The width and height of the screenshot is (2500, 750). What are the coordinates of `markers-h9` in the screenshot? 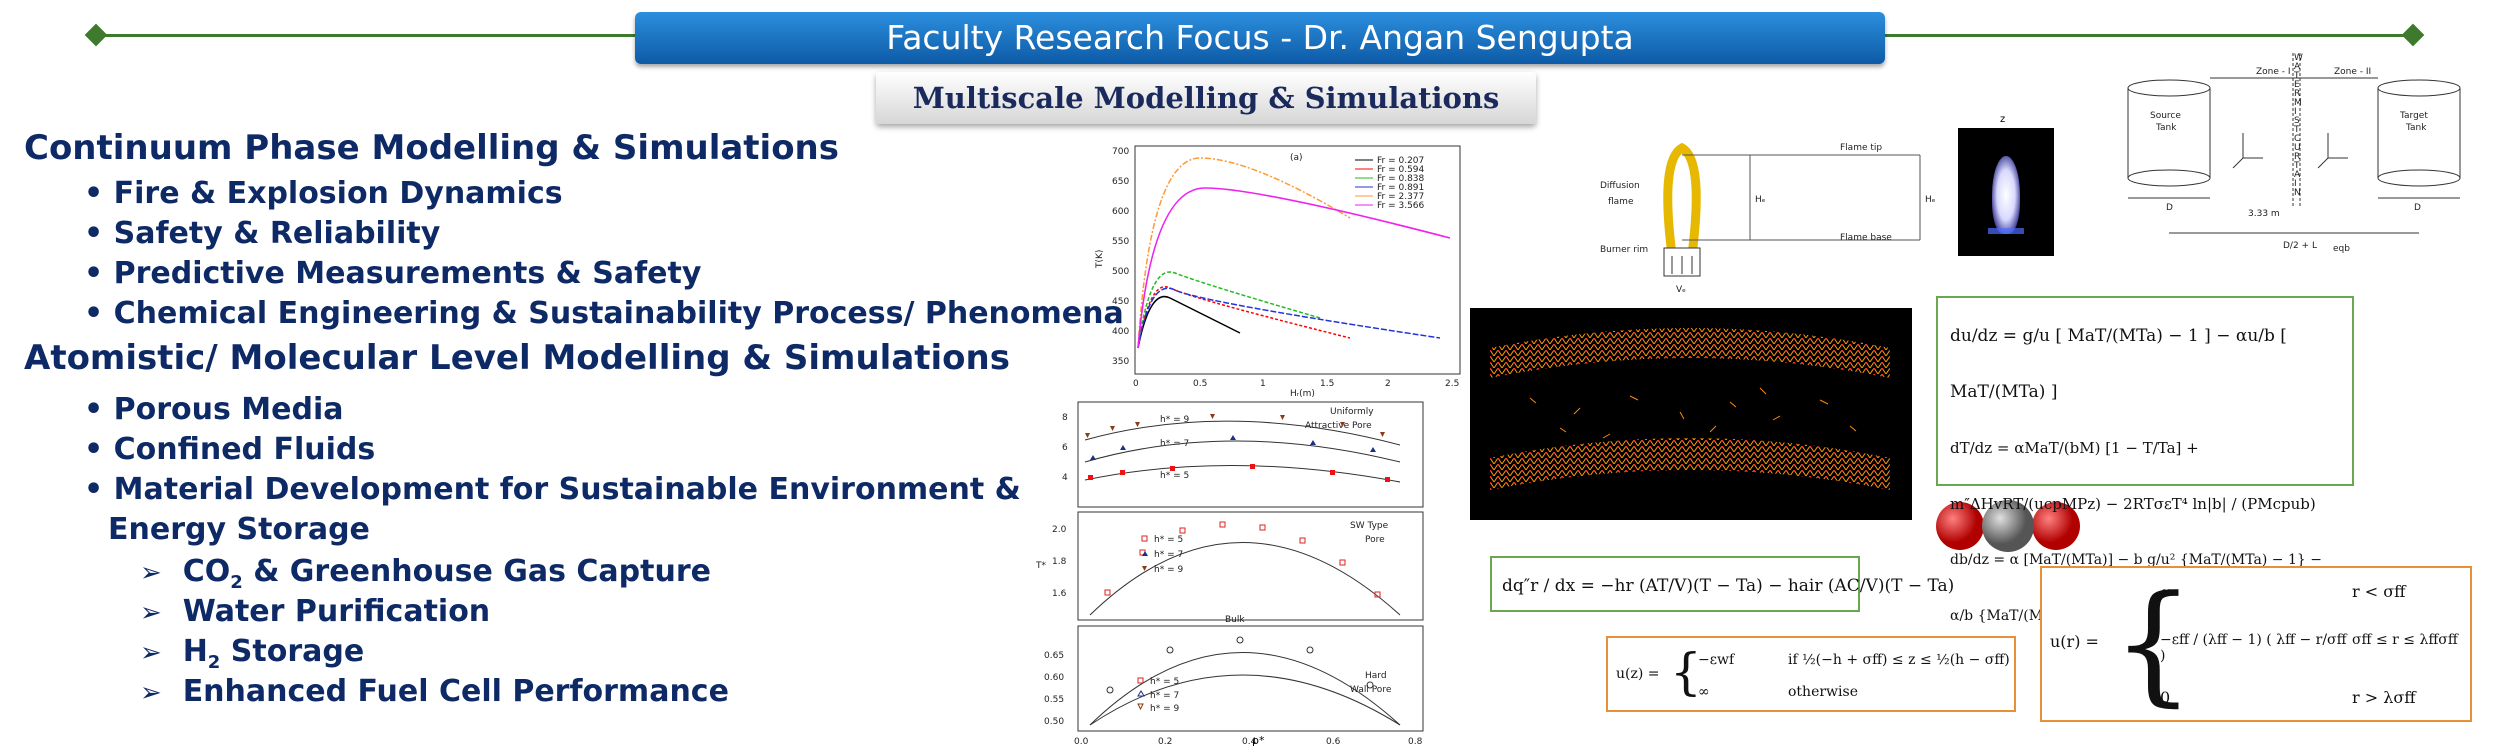 It's located at (1235, 426).